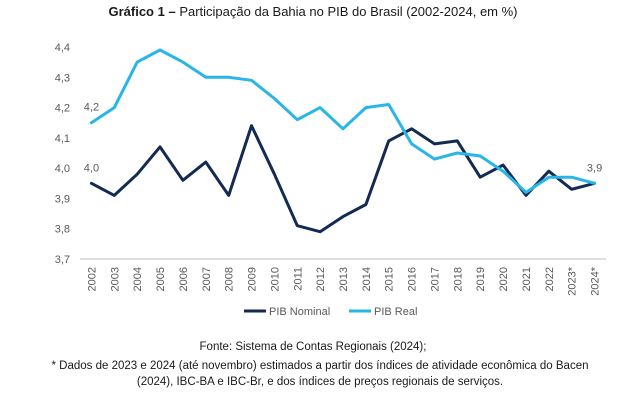  What do you see at coordinates (62, 139) in the screenshot?
I see `y-tick-label: 4,1` at bounding box center [62, 139].